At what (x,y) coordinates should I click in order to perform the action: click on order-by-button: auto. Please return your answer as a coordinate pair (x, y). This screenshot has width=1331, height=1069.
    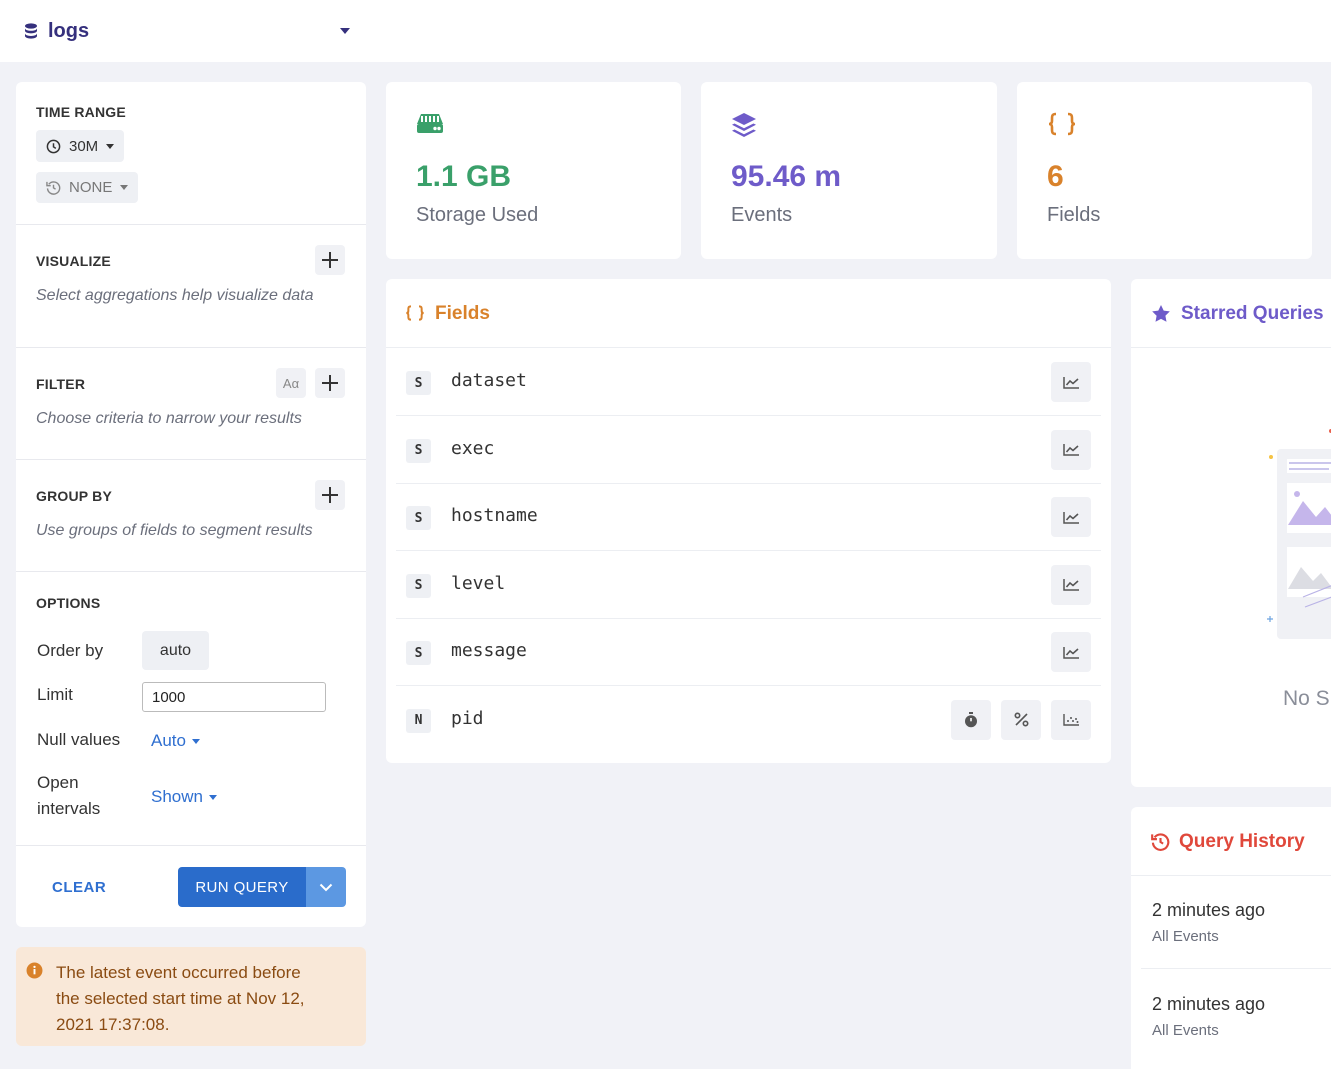
    Looking at the image, I should click on (175, 650).